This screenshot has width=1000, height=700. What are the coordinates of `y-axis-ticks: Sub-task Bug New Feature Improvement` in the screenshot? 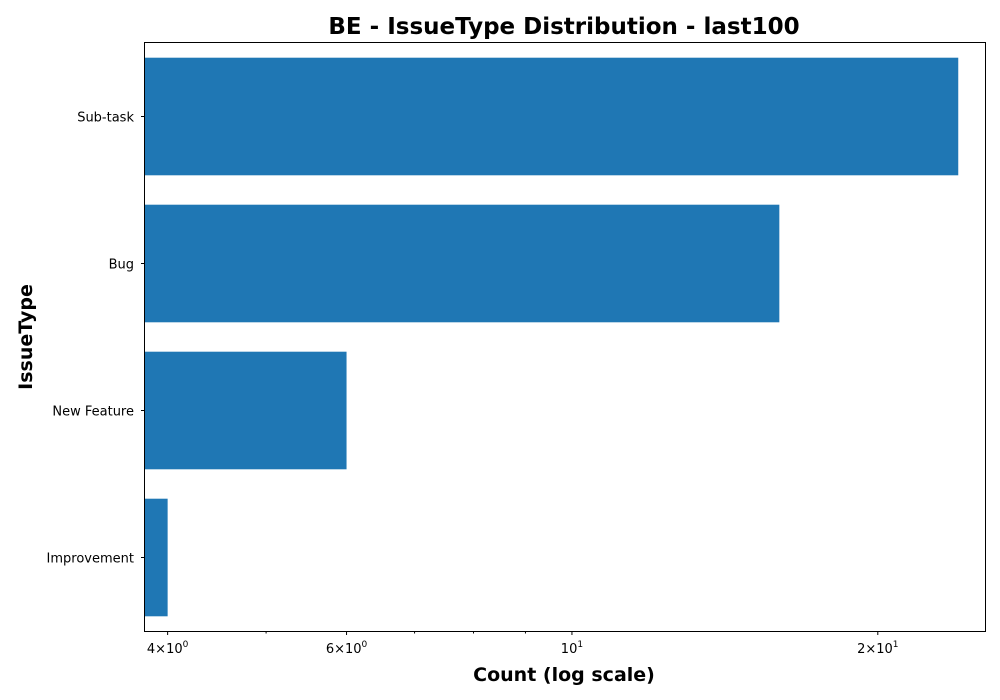 It's located at (96, 339).